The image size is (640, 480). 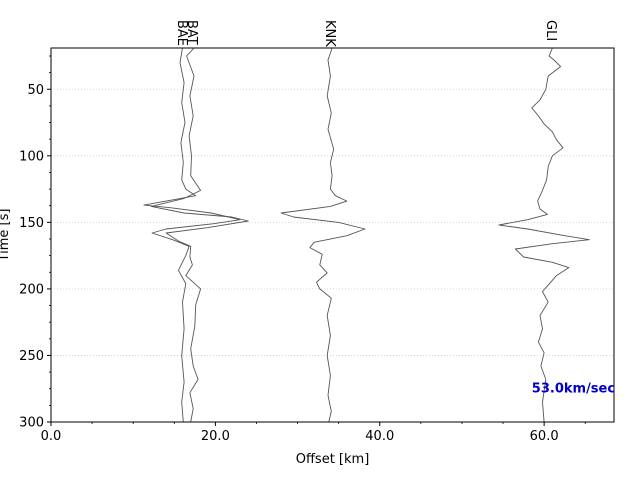 What do you see at coordinates (181, 33) in the screenshot?
I see `station-label-bae: BAE` at bounding box center [181, 33].